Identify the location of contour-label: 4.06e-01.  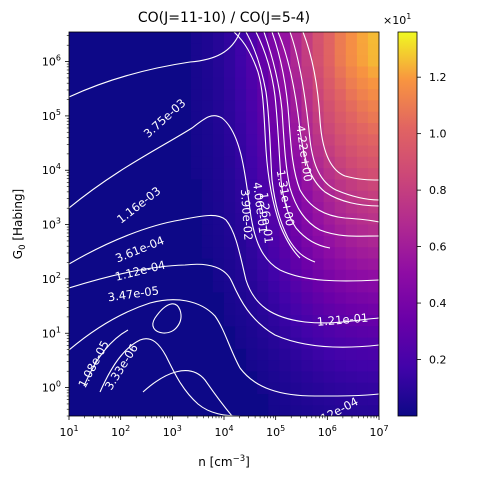
(260, 207).